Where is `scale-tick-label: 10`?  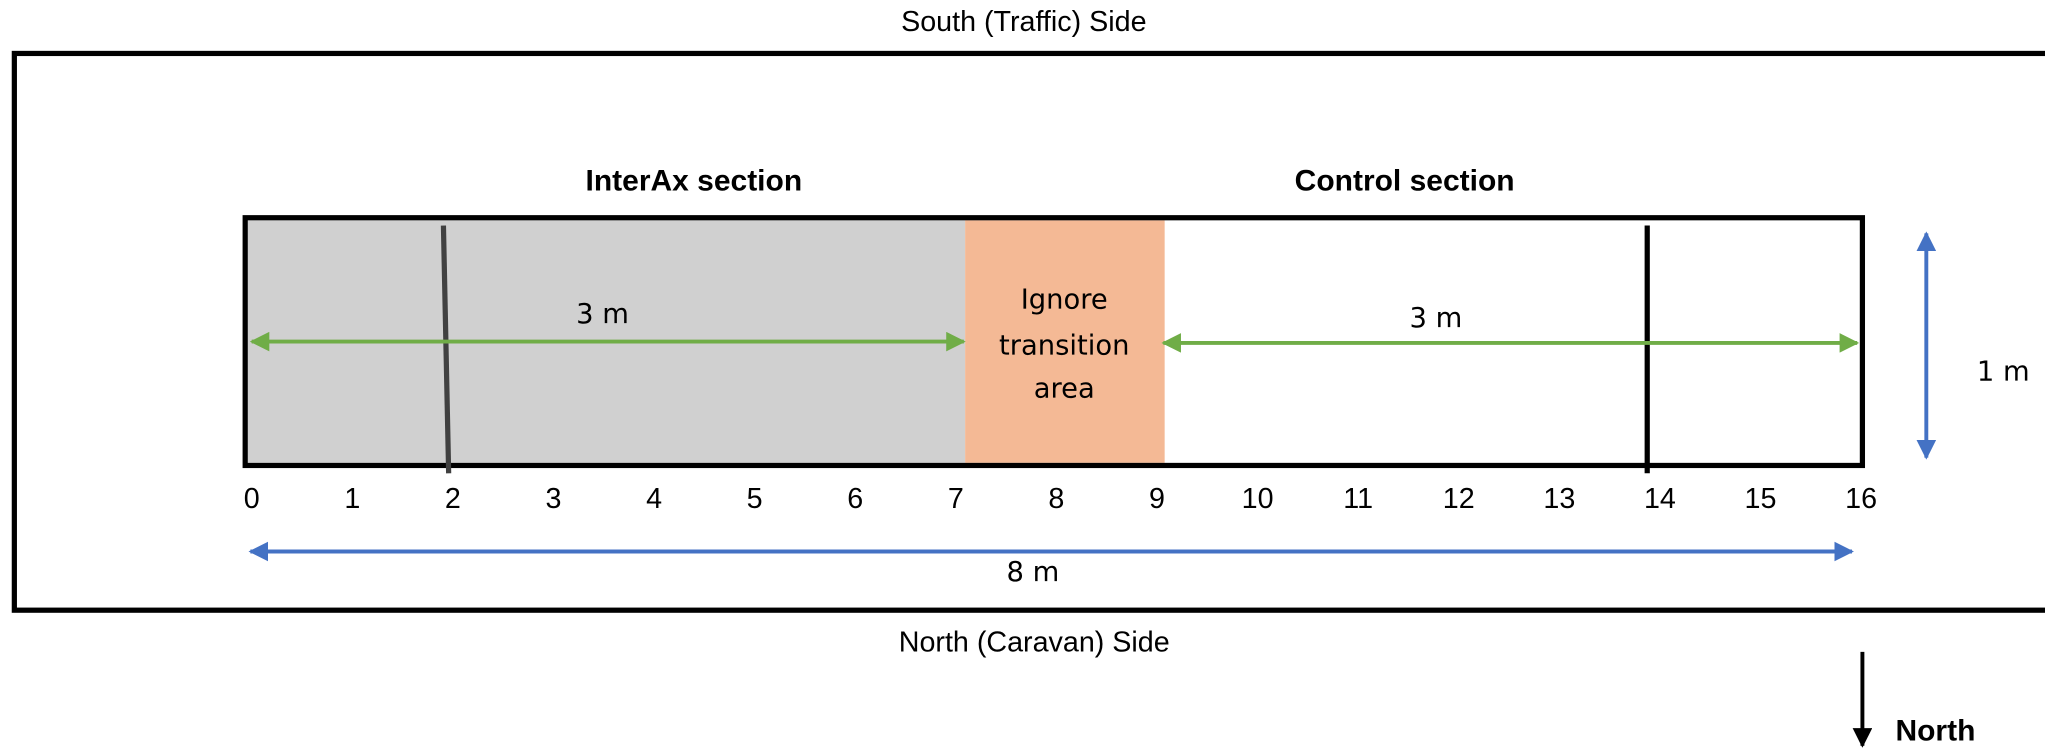
scale-tick-label: 10 is located at coordinates (1258, 499).